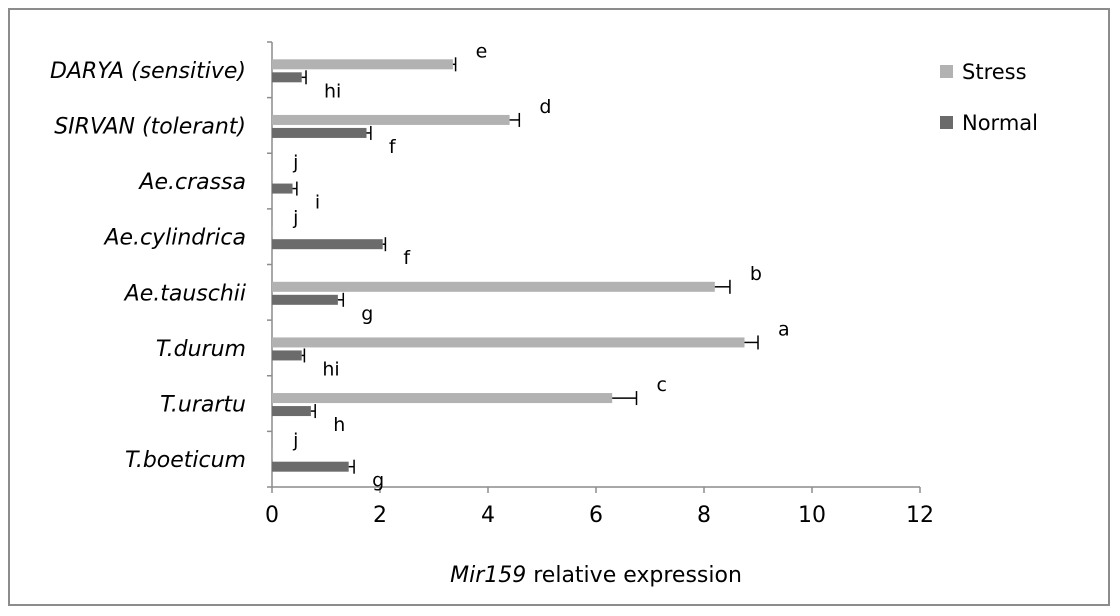 The width and height of the screenshot is (1120, 616). What do you see at coordinates (148, 71) in the screenshot?
I see `category-label: DARYA (sensitive)` at bounding box center [148, 71].